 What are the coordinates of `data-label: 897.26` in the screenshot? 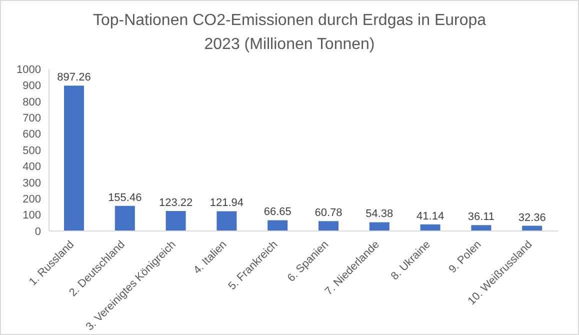 It's located at (74, 78).